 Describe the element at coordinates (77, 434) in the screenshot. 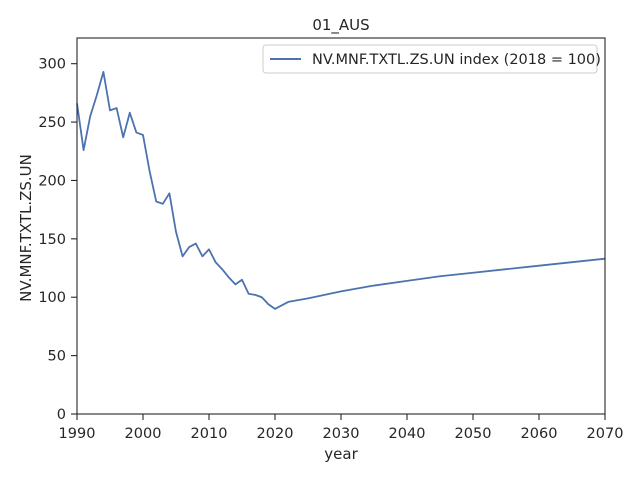

I see `x-tick-label: 1990` at that location.